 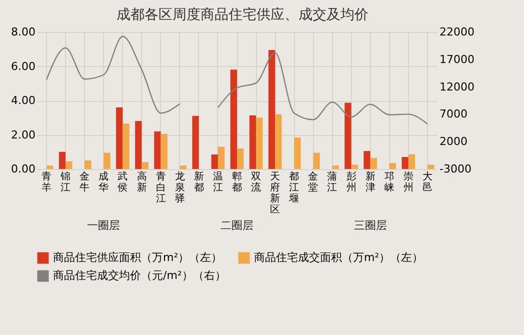 I want to click on legend-label: 商品住宅成交均价（元/m²）（右）, so click(x=139, y=275).